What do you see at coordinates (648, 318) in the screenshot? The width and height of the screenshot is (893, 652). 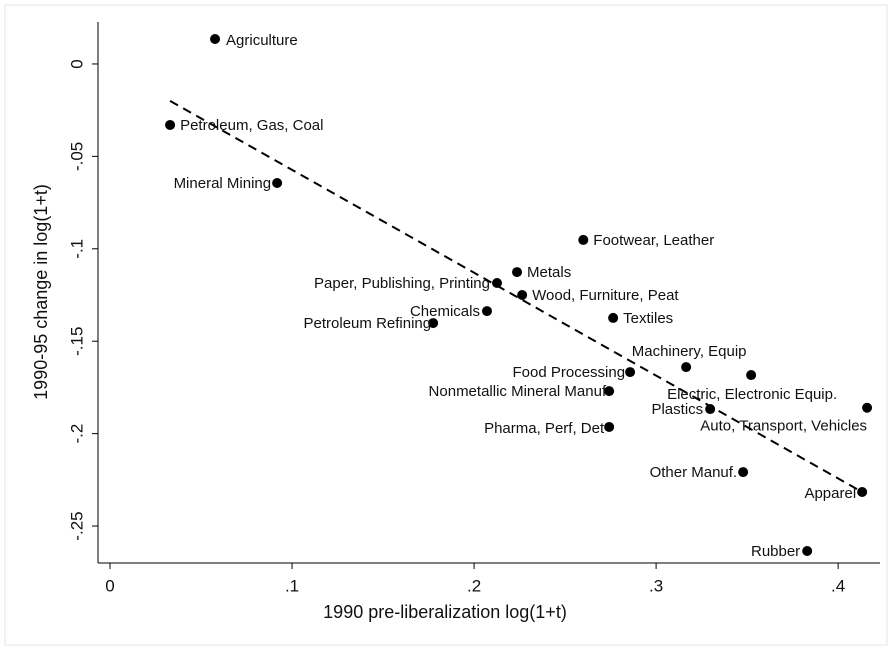 I see `point-label: Textiles` at bounding box center [648, 318].